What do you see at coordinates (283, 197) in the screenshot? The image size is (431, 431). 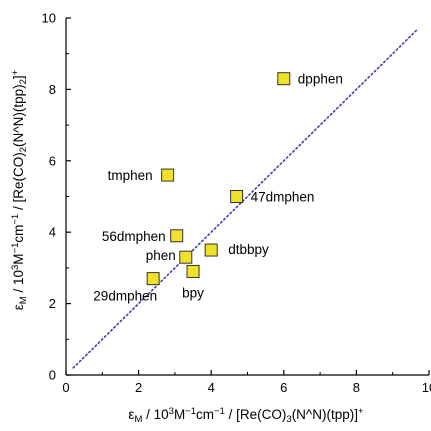 I see `point-label: 47dmphen` at bounding box center [283, 197].